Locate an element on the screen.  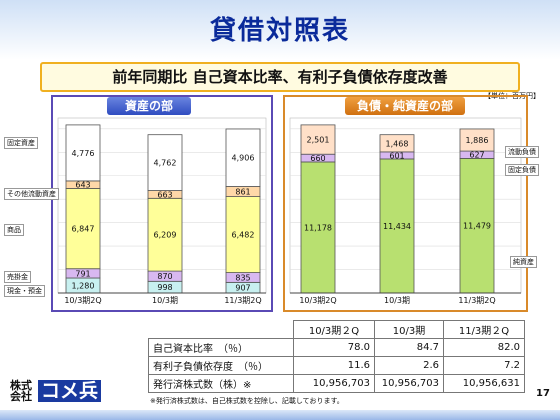
label-fixed-assets: 固定資産 is located at coordinates (21, 143).